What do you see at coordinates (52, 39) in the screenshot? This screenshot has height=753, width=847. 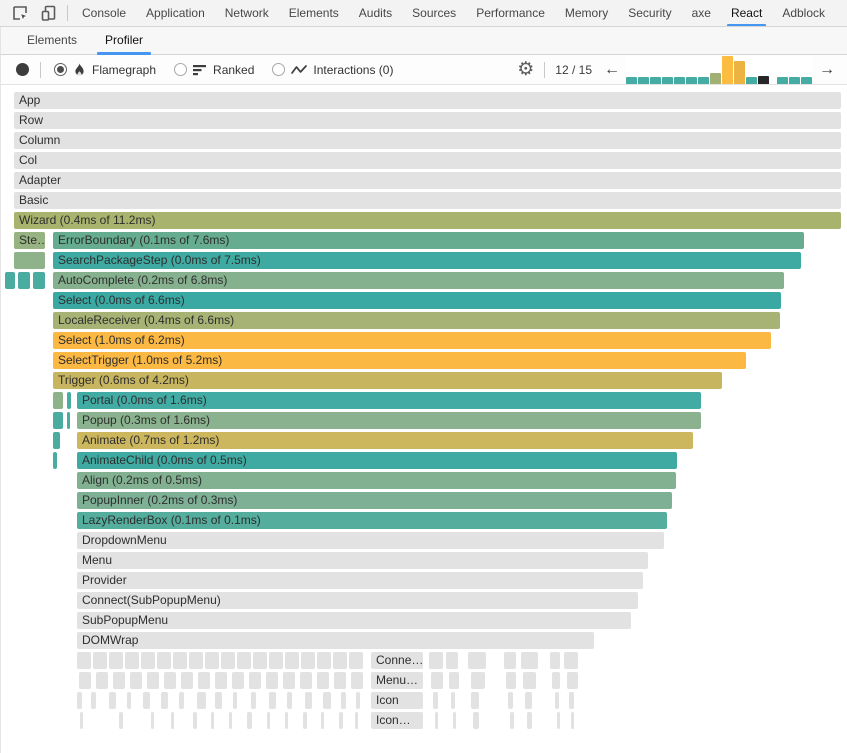 I see `sub-tab-elements: Elements` at bounding box center [52, 39].